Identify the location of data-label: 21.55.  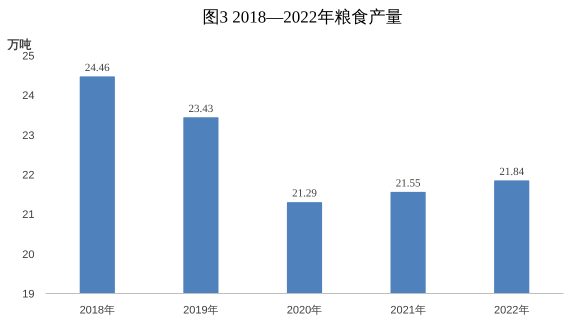
(408, 183).